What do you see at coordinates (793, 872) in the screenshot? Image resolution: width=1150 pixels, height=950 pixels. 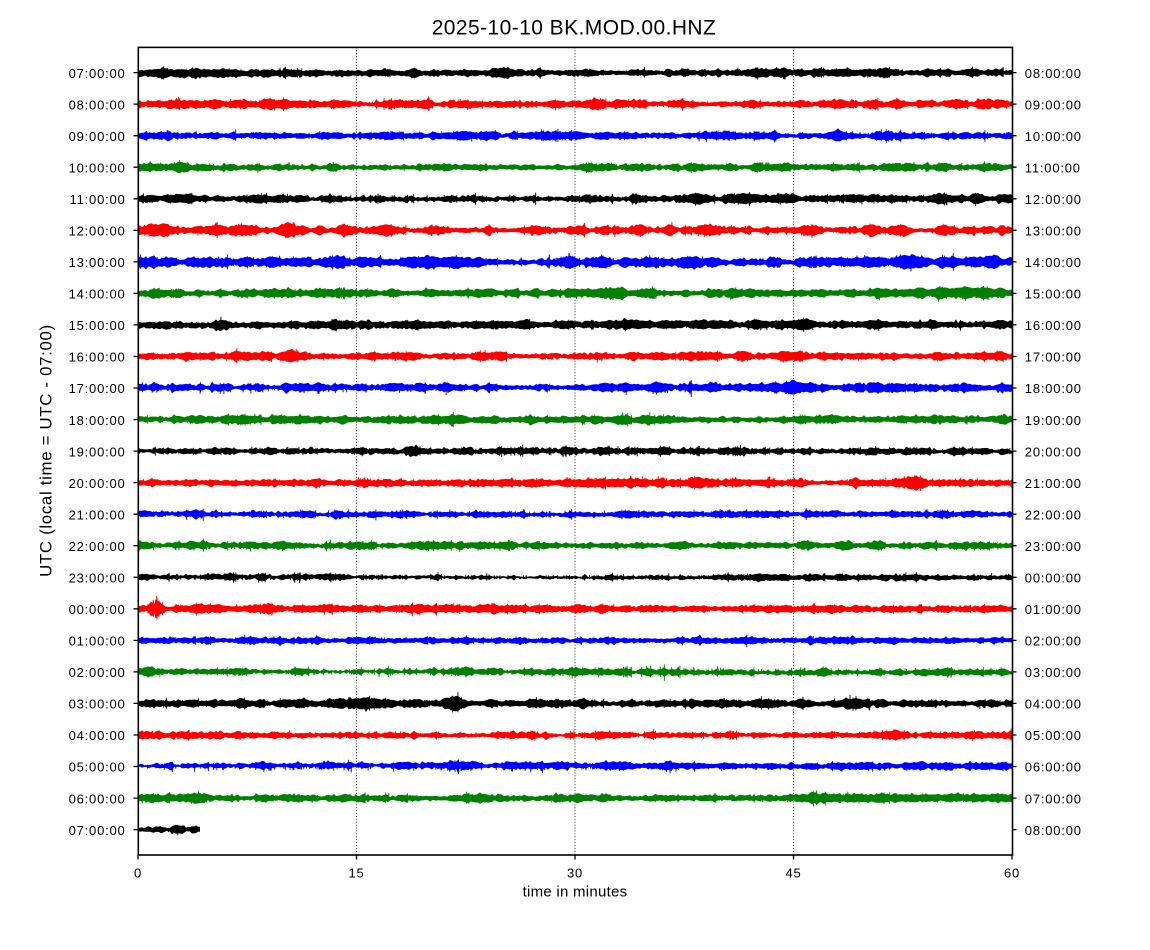 I see `svg-text: 45` at bounding box center [793, 872].